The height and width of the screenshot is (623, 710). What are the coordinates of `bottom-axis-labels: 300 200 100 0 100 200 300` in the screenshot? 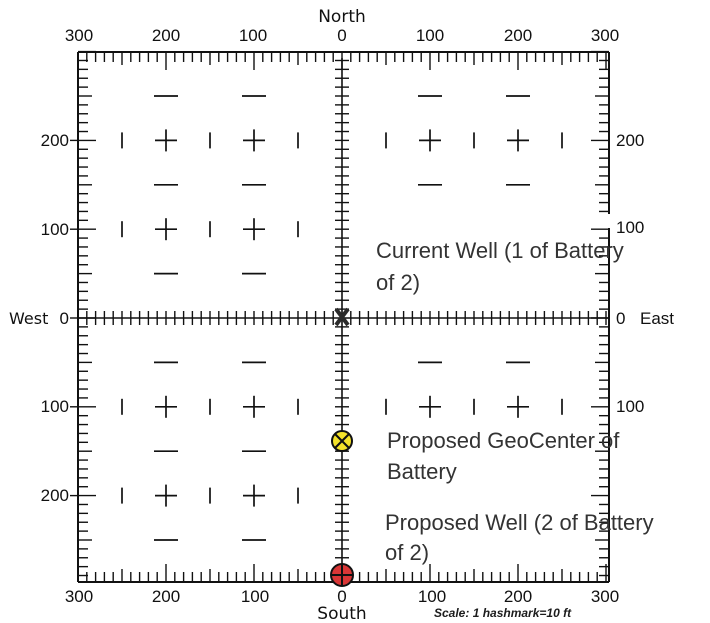 It's located at (342, 596).